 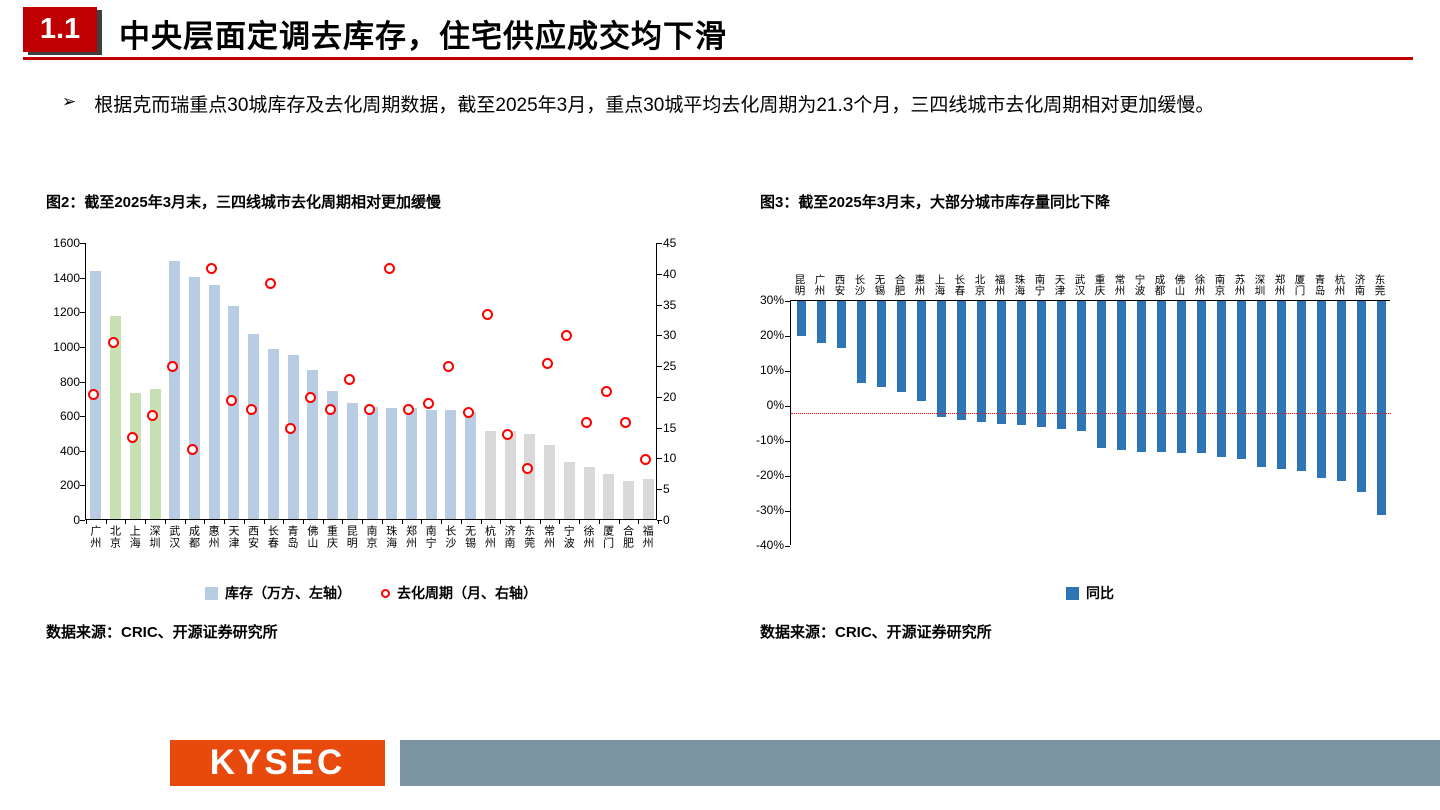 I want to click on yoy-swatch-icon, so click(x=1072, y=593).